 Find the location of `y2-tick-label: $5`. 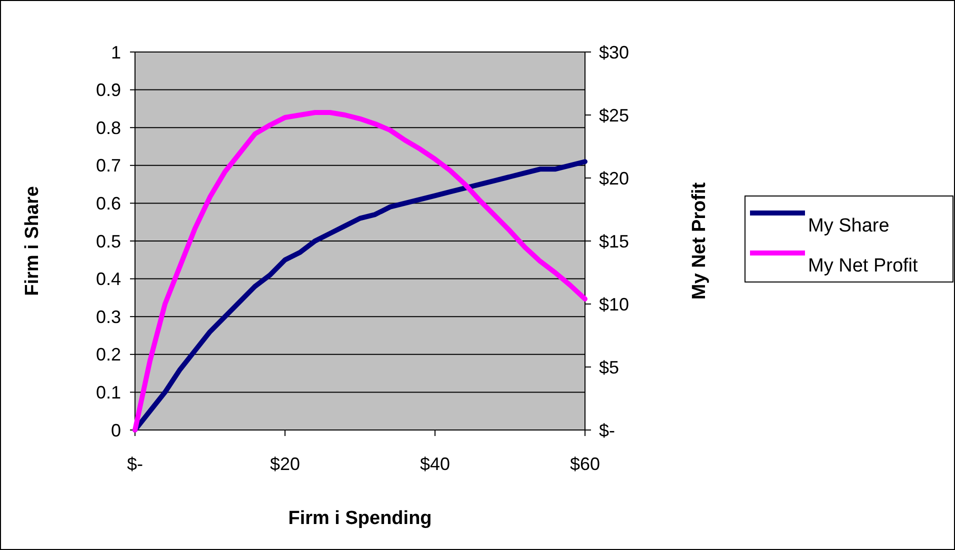

y2-tick-label: $5 is located at coordinates (609, 367).